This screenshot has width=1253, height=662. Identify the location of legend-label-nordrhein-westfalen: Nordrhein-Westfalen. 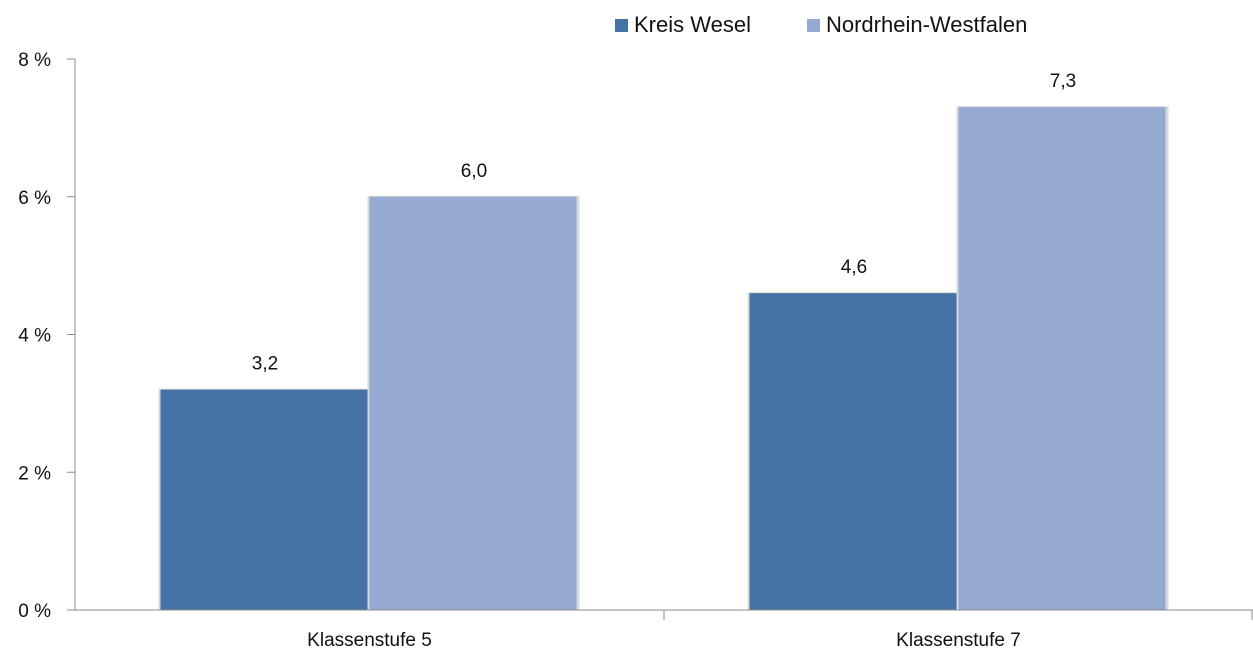
(926, 24).